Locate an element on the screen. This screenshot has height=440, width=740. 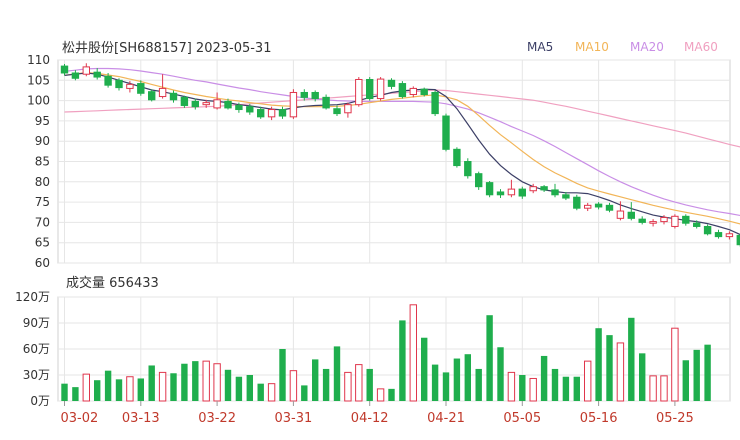
price-tick-label: 70 is located at coordinates (42, 222).